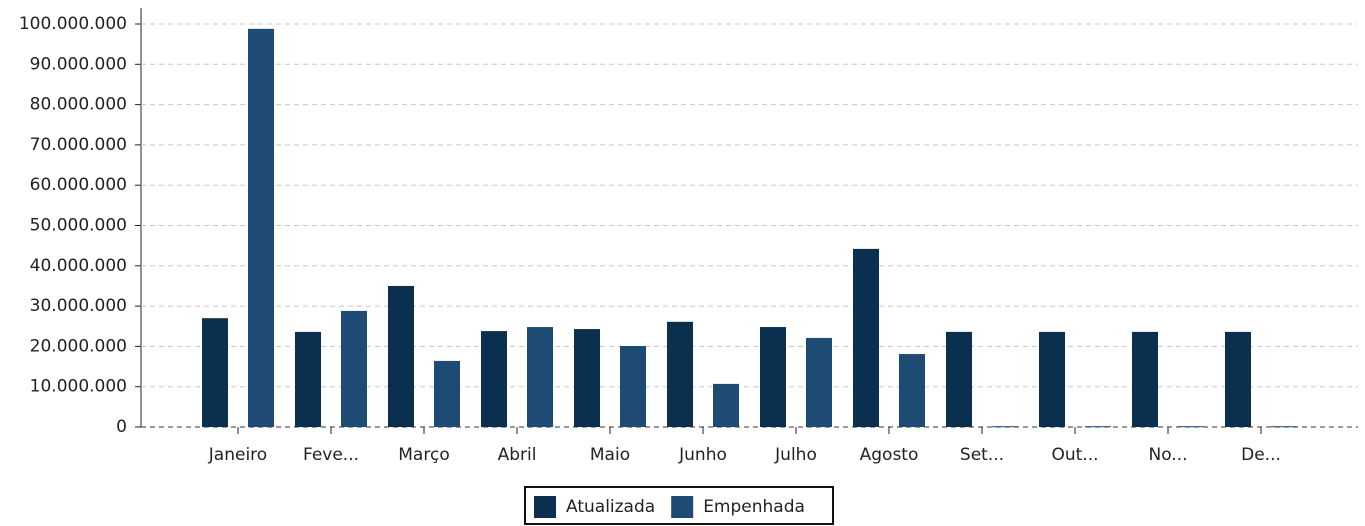 This screenshot has height=526, width=1365. Describe the element at coordinates (237, 455) in the screenshot. I see `x-tick-label: Janeiro` at that location.